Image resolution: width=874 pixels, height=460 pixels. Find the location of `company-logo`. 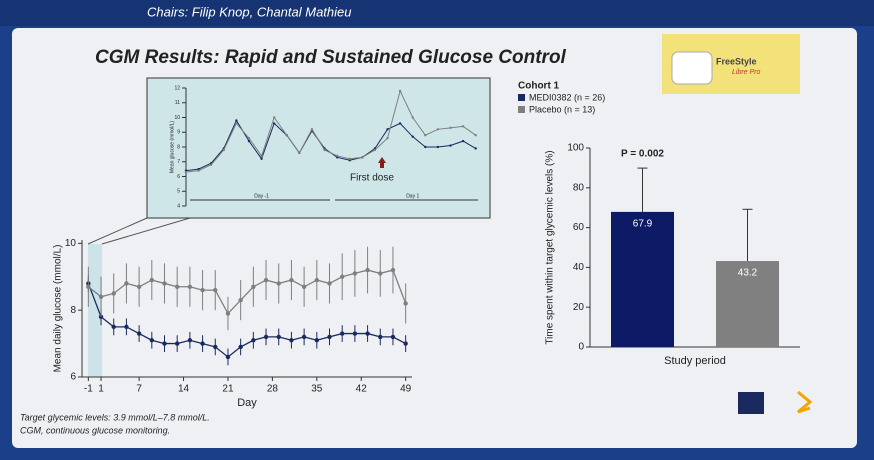

company-logo is located at coordinates (751, 403).